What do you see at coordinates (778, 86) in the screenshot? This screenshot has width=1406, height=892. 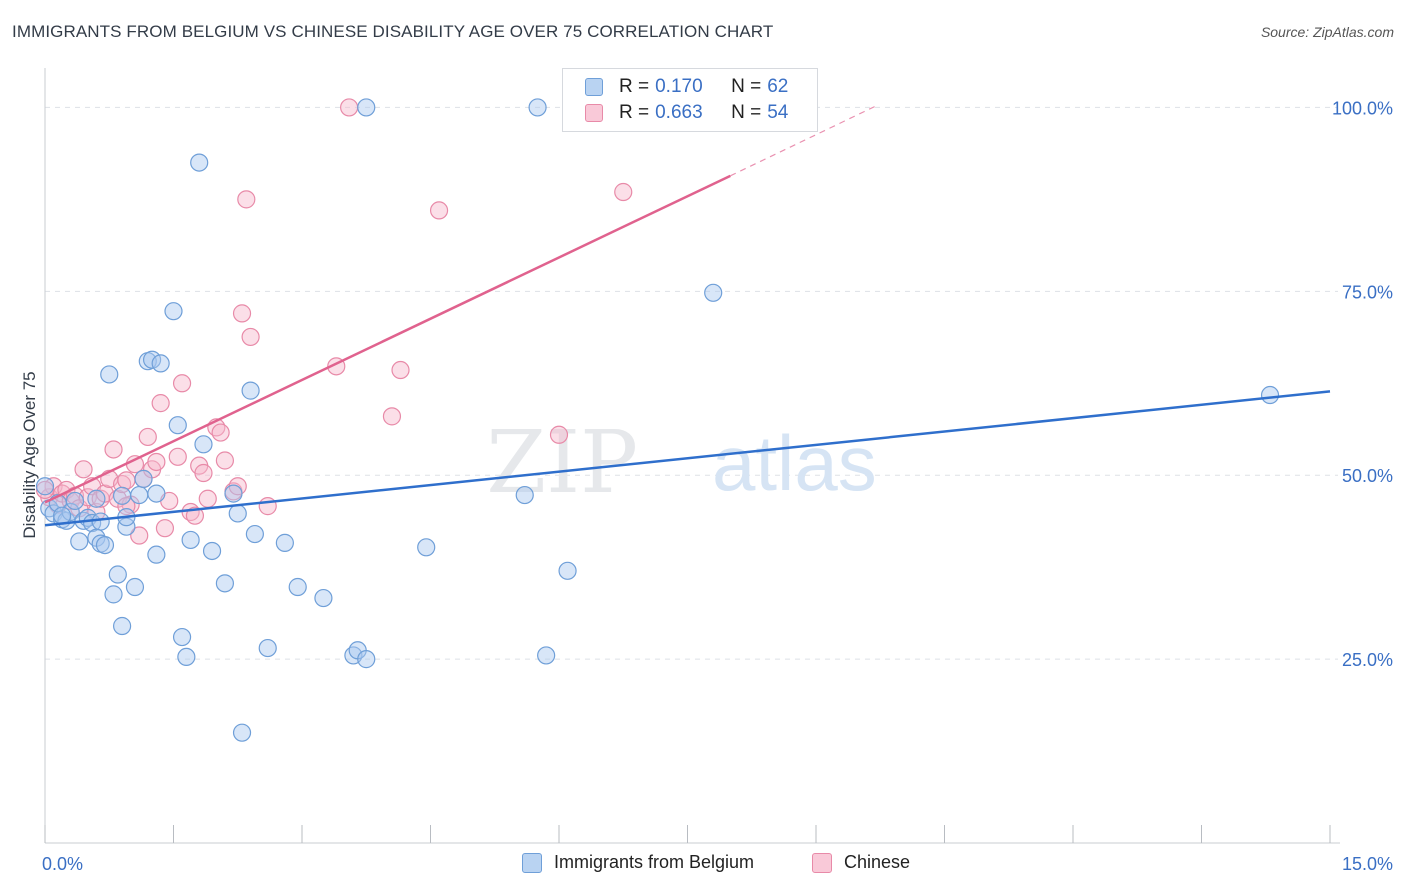 I see `n-value: 62` at bounding box center [778, 86].